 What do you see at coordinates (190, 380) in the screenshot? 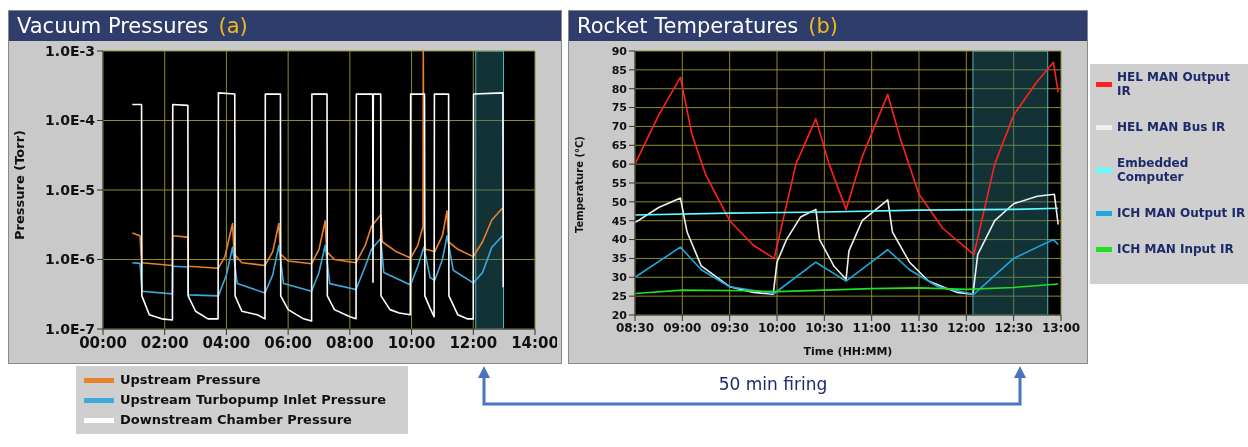
I see `legend-label: Upstream Pressure` at bounding box center [190, 380].